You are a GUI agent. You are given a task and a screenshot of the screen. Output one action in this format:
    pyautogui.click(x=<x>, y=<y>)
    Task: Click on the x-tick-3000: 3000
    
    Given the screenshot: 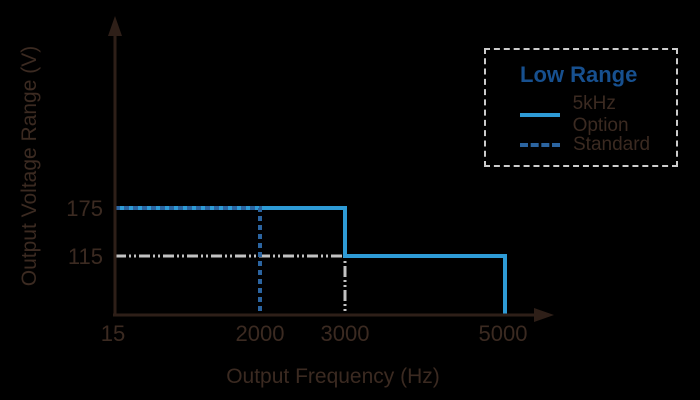 What is the action you would take?
    pyautogui.click(x=345, y=333)
    